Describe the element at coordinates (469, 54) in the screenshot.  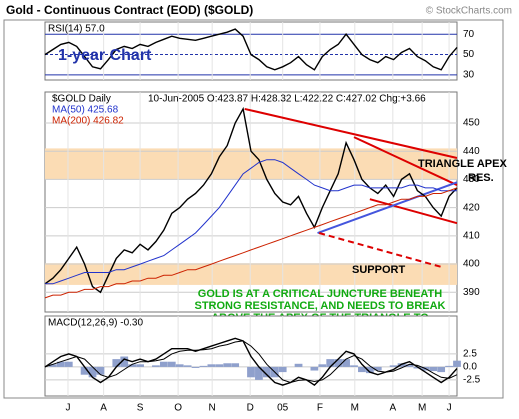
I see `y-tick-label: 50` at that location.